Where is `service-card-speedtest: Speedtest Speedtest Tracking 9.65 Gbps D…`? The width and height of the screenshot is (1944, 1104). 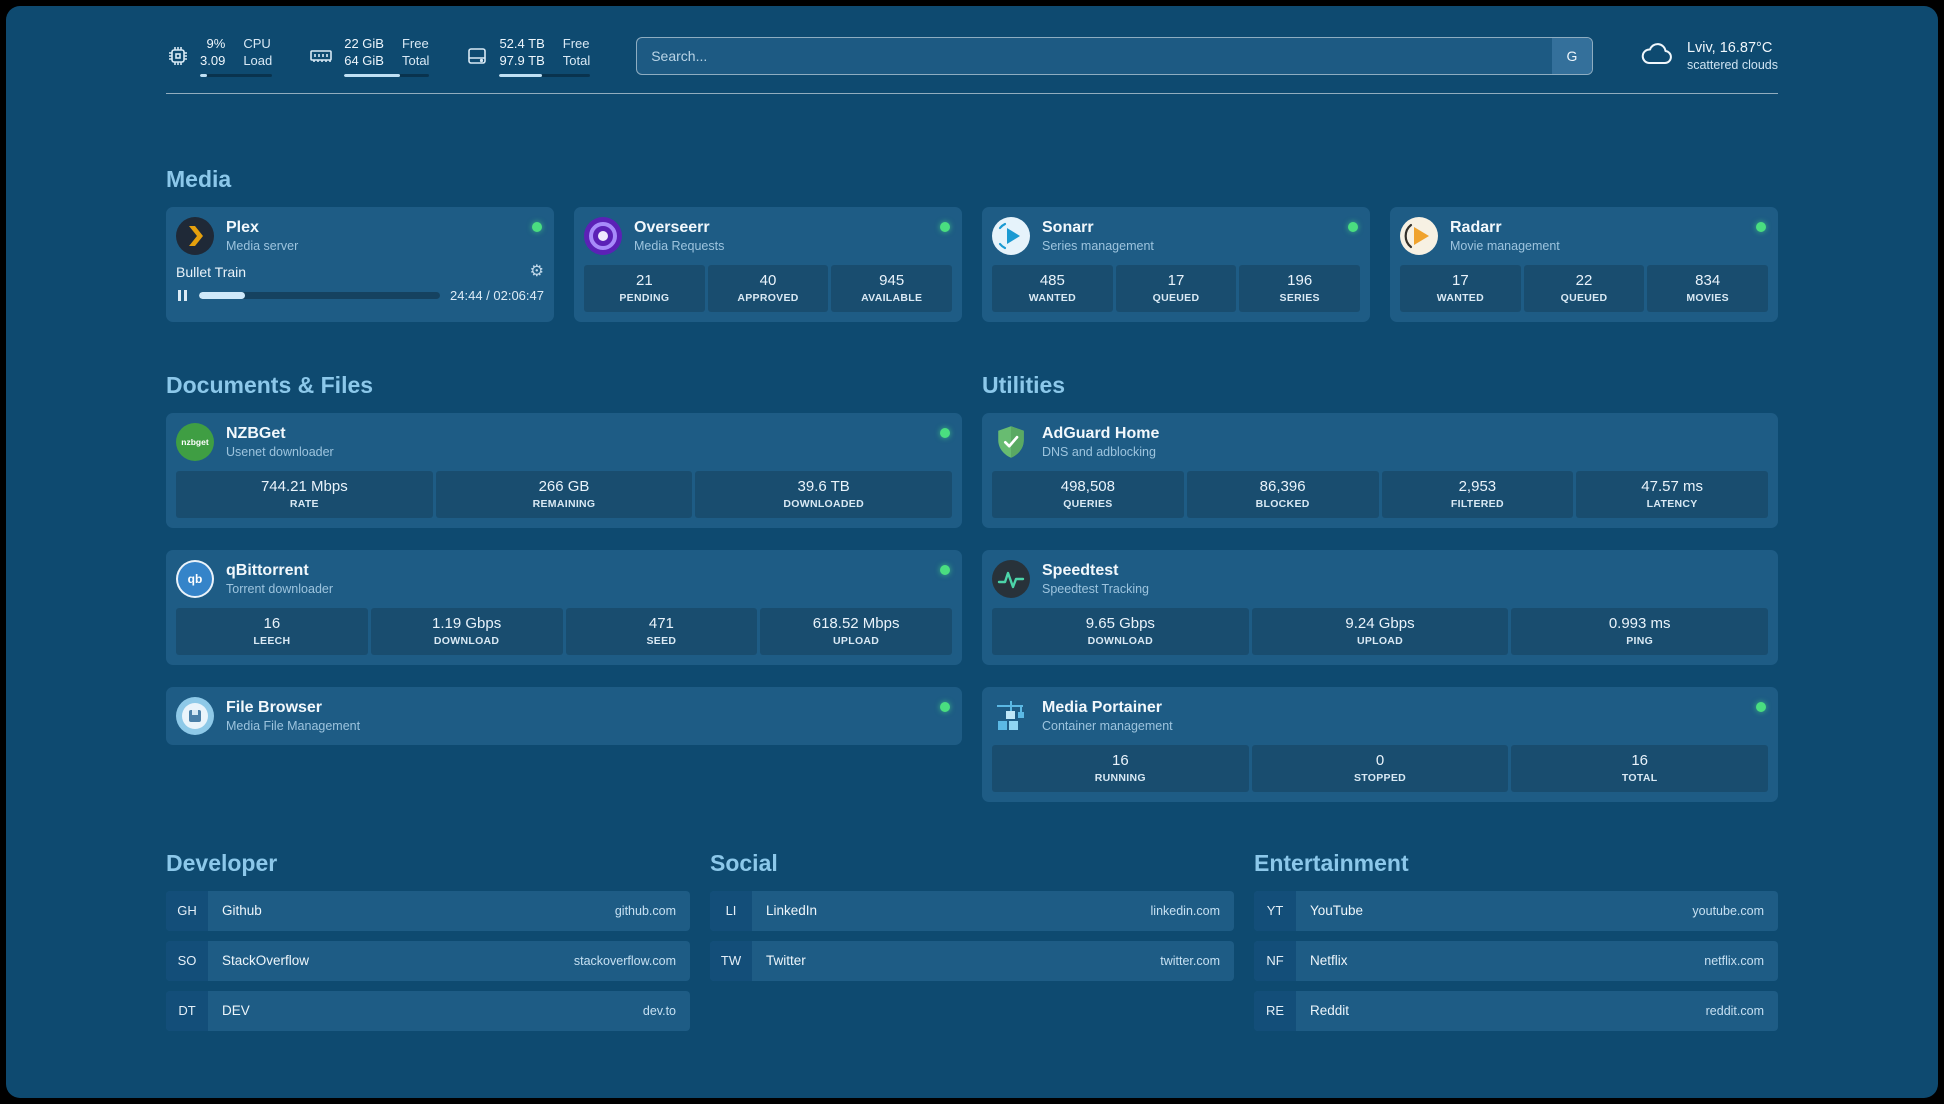 service-card-speedtest: Speedtest Speedtest Tracking 9.65 Gbps D… is located at coordinates (1380, 607).